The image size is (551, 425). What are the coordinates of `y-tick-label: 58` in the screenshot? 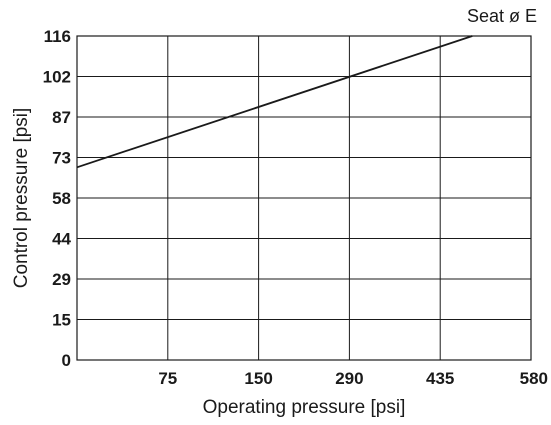 It's located at (61, 198).